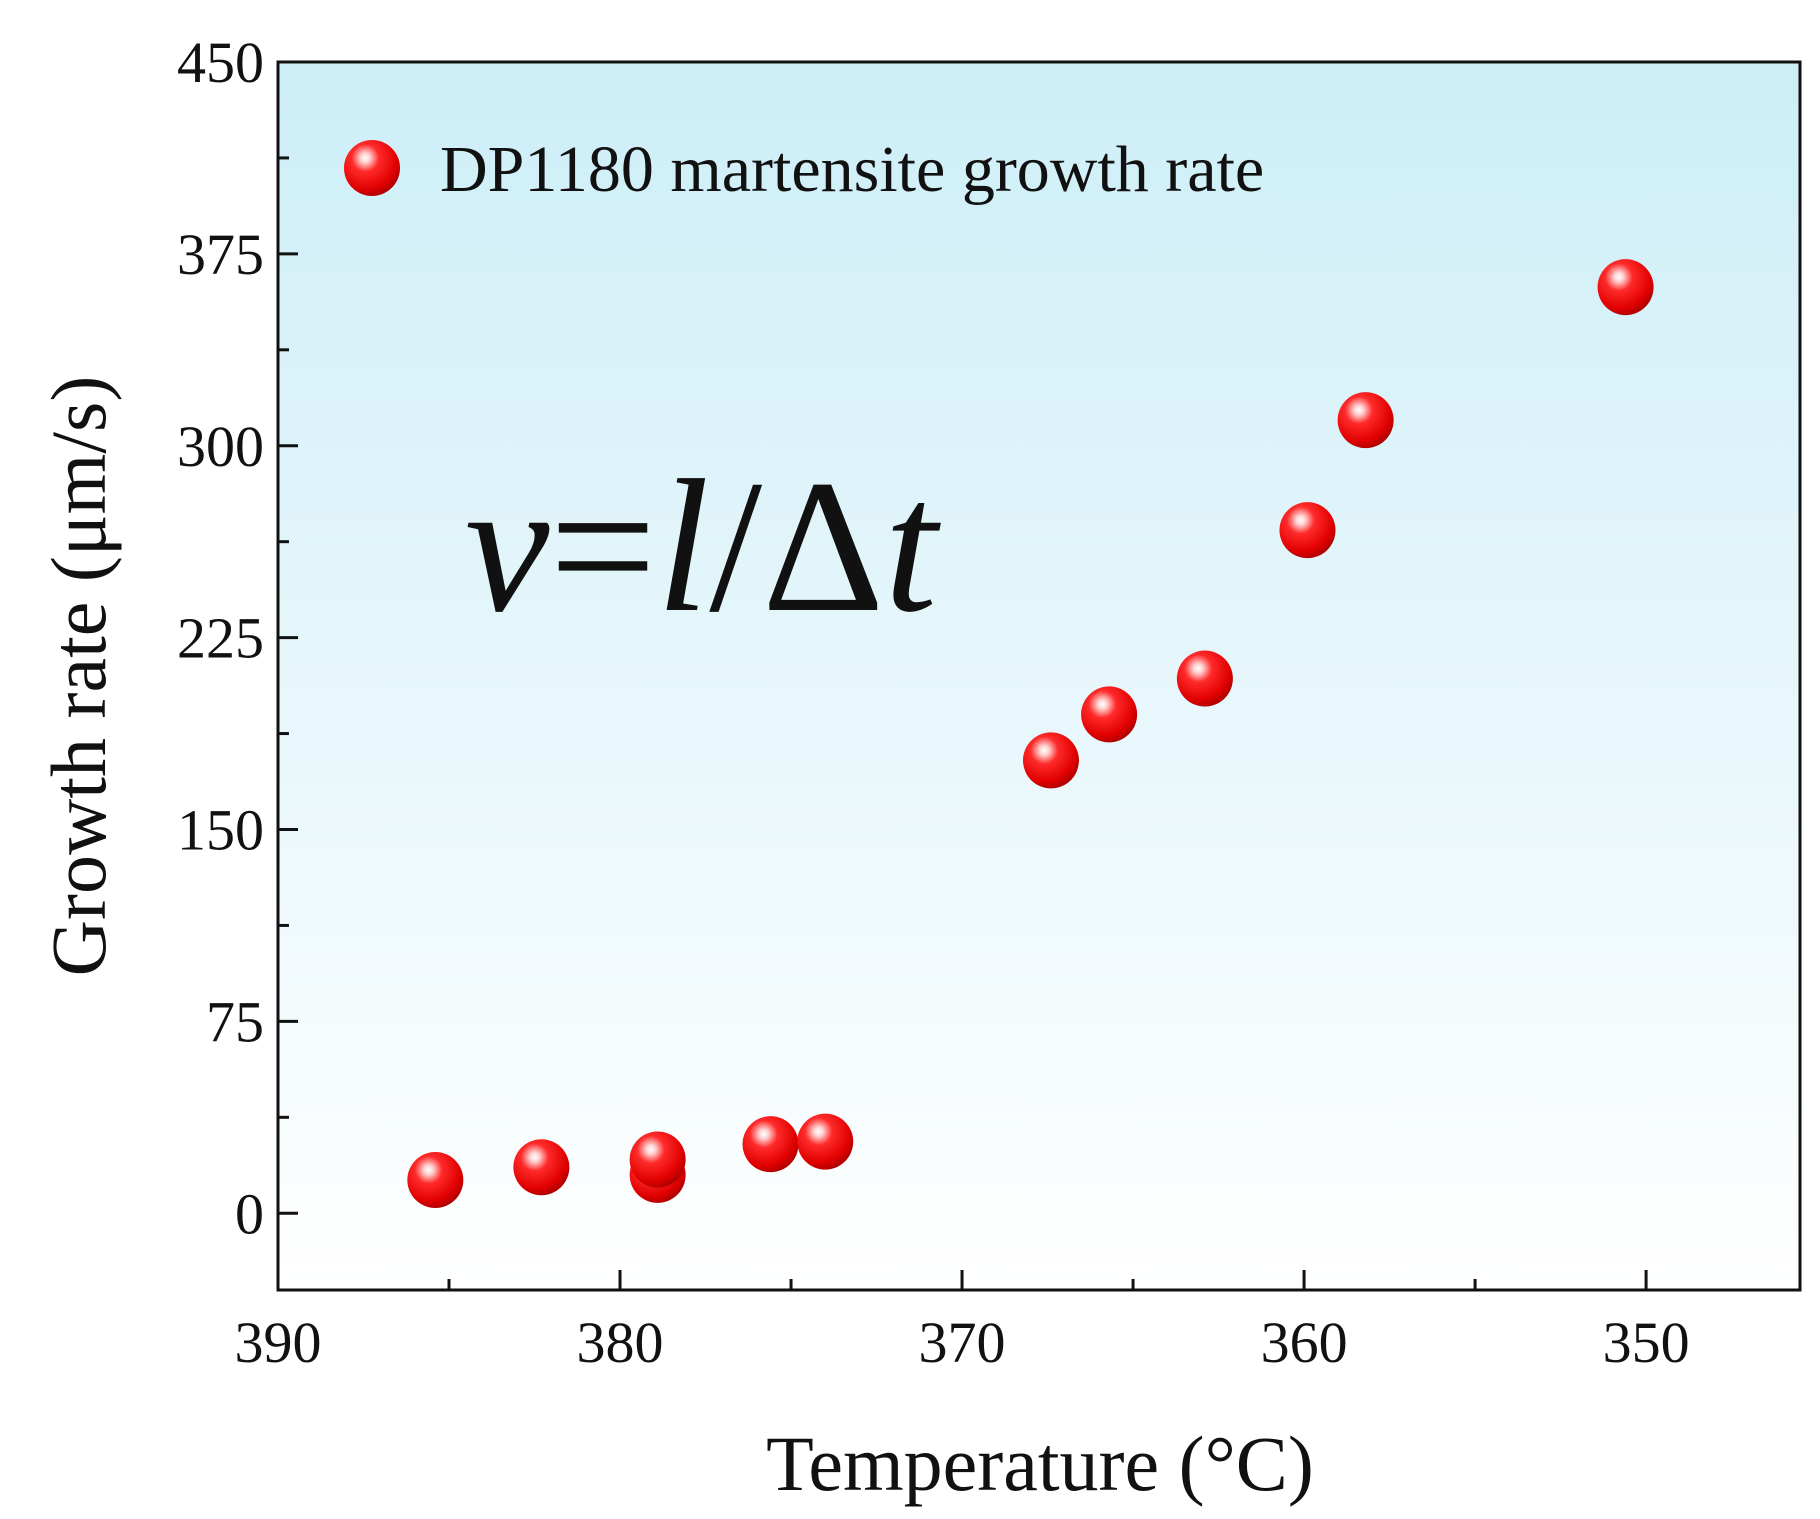 The image size is (1820, 1519). Describe the element at coordinates (962, 1284) in the screenshot. I see `x-minor-ticks` at that location.